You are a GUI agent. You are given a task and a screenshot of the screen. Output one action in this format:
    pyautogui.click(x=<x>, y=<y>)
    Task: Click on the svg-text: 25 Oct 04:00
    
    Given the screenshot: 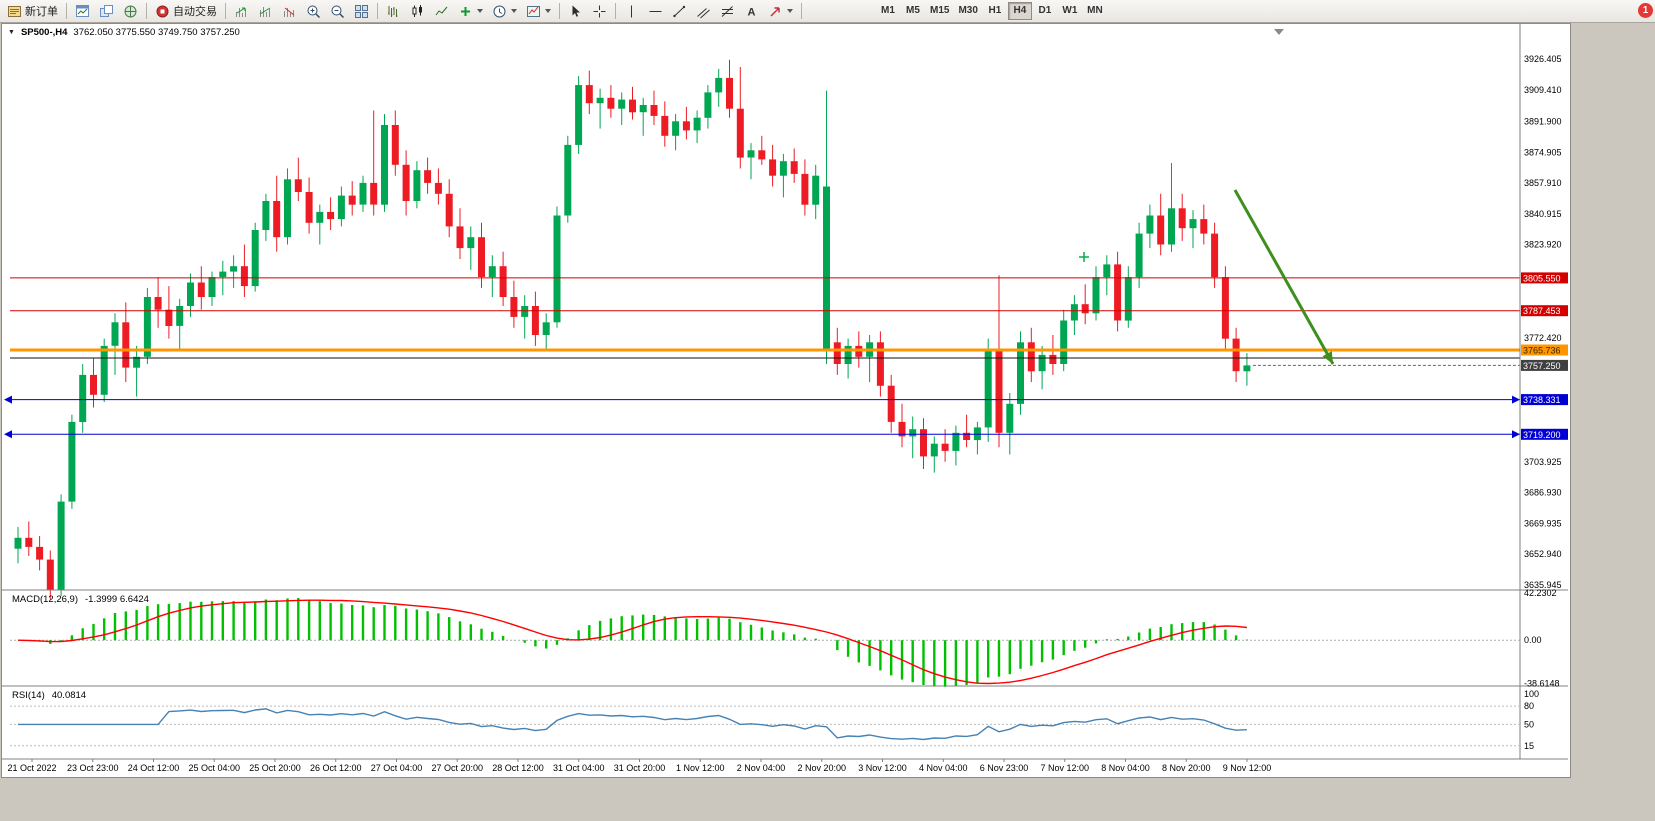 What is the action you would take?
    pyautogui.click(x=214, y=768)
    